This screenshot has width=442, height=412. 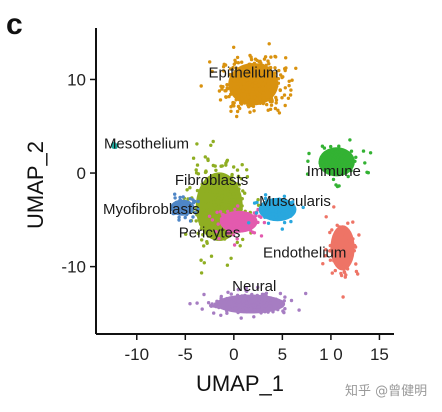 I want to click on x-tick-label: -10, so click(x=136, y=354).